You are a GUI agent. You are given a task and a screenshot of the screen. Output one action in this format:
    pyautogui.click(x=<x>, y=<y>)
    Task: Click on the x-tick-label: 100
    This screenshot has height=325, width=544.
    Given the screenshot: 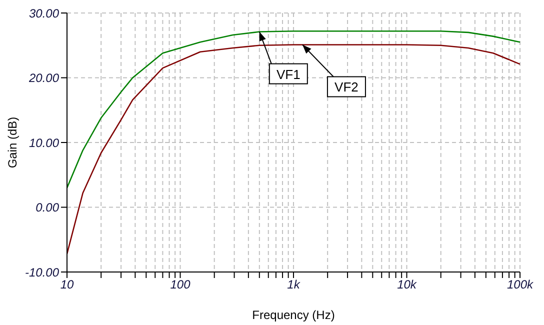 What is the action you would take?
    pyautogui.click(x=180, y=285)
    